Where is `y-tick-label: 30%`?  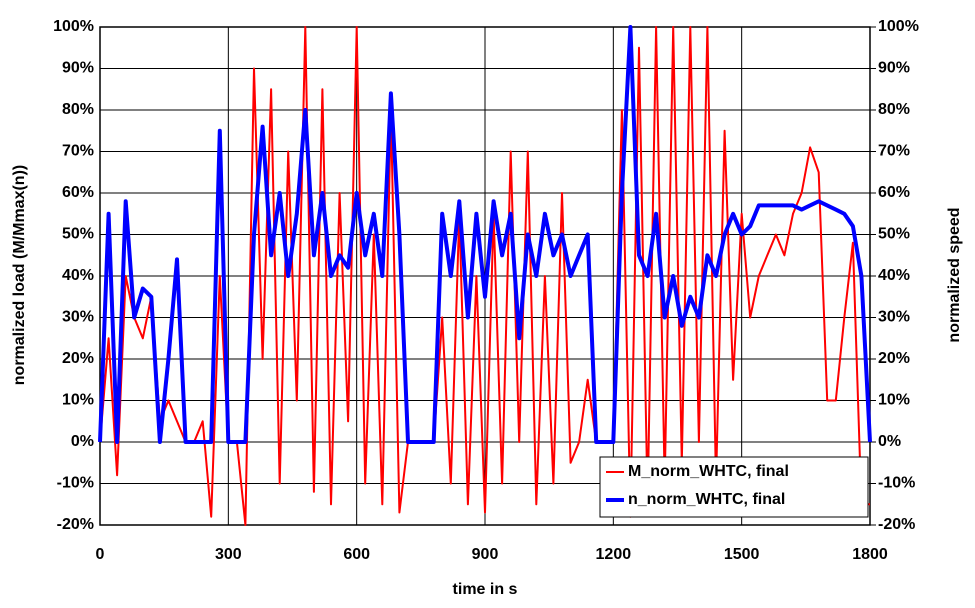
y-tick-label: 30% is located at coordinates (78, 317).